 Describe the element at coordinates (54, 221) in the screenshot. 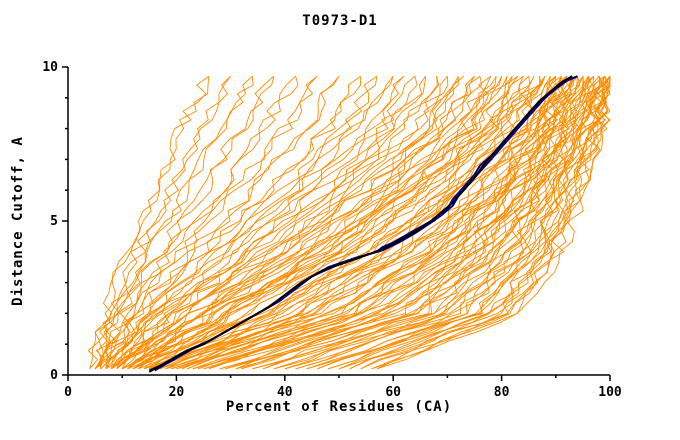

I see `y-tick-label: 5` at that location.